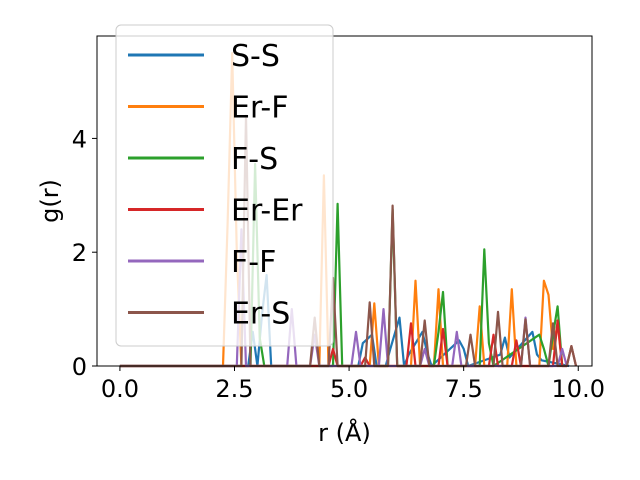 The height and width of the screenshot is (480, 640). I want to click on y-tick-label: 4, so click(79, 139).